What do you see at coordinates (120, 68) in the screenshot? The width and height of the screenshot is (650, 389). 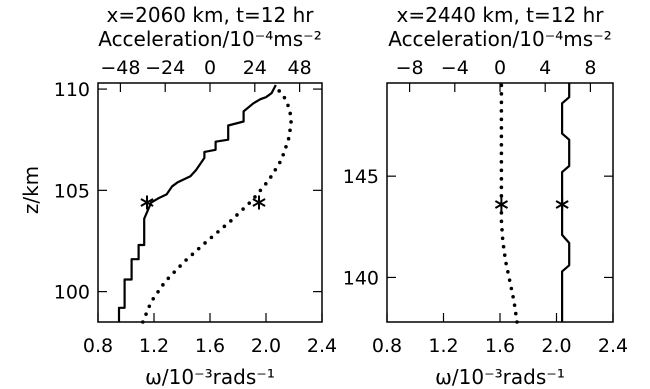 I see `top-tick-label: −48` at bounding box center [120, 68].